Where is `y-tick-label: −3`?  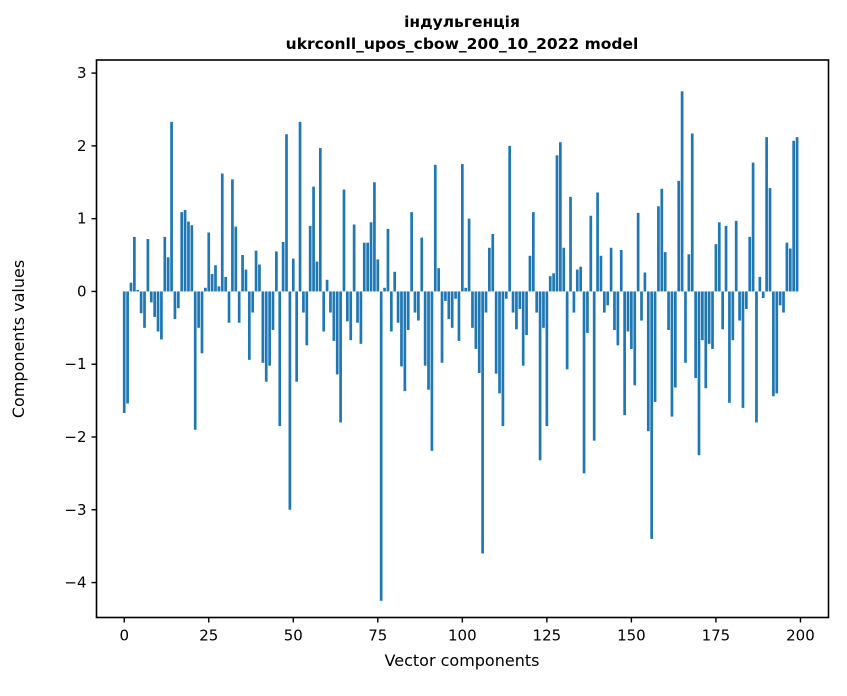
y-tick-label: −3 is located at coordinates (75, 510).